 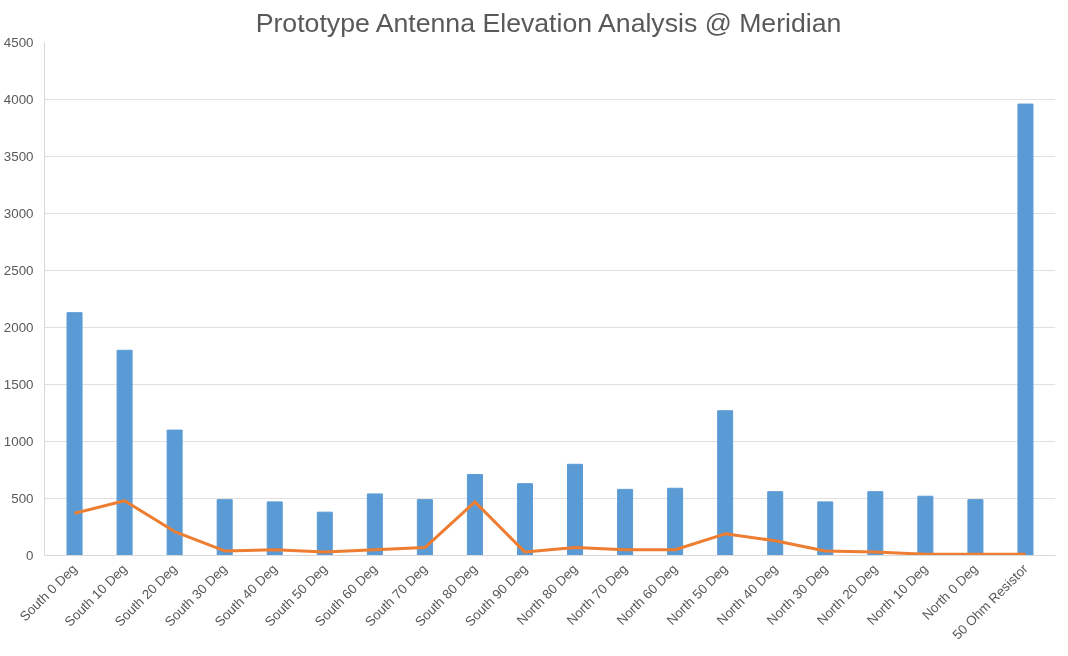 I want to click on y-tick-label: 500, so click(x=22, y=498).